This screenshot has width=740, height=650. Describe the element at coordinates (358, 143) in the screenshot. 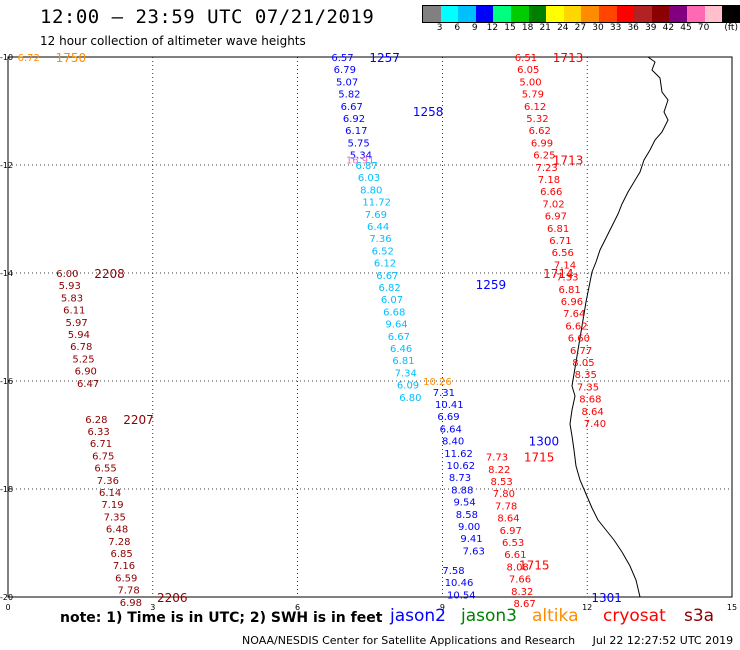

I see `wave-height-value: 5.75` at that location.